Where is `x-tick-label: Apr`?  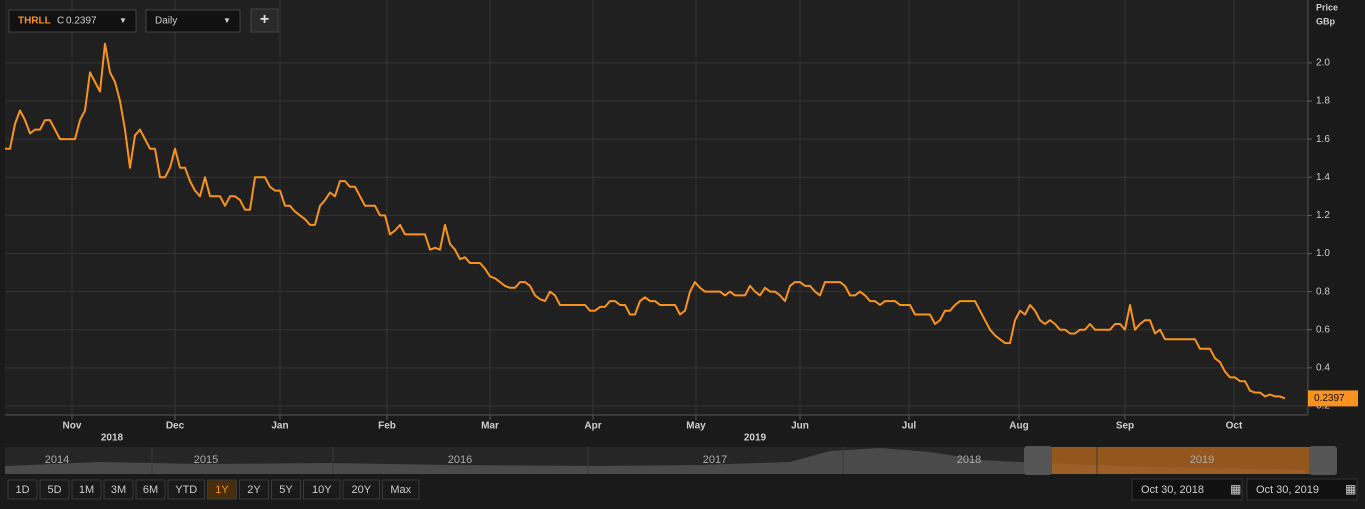 x-tick-label: Apr is located at coordinates (592, 426).